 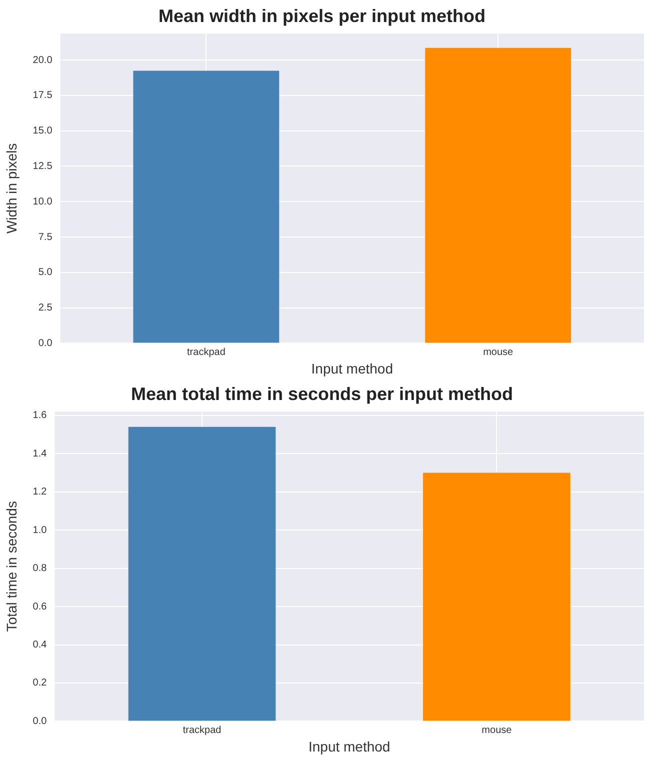 What do you see at coordinates (40, 530) in the screenshot?
I see `y-tick-label: 1.0` at bounding box center [40, 530].